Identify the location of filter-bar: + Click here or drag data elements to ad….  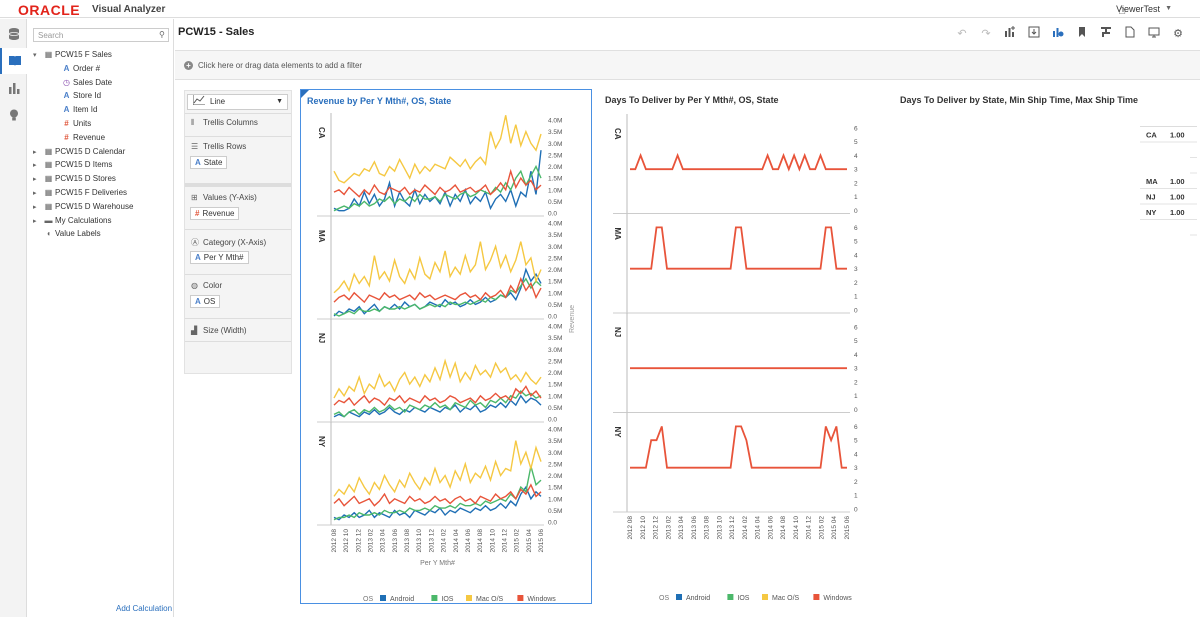
(687, 65).